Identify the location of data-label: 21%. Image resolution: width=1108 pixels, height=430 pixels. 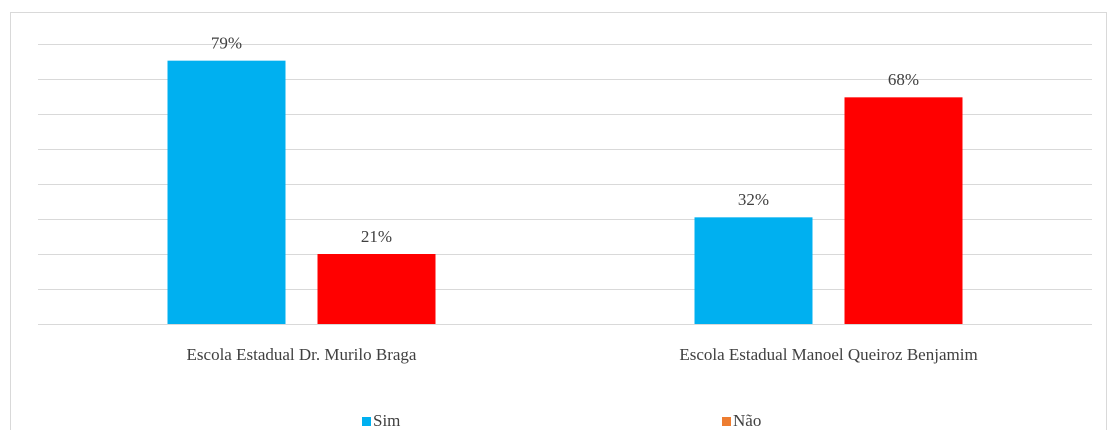
(376, 236).